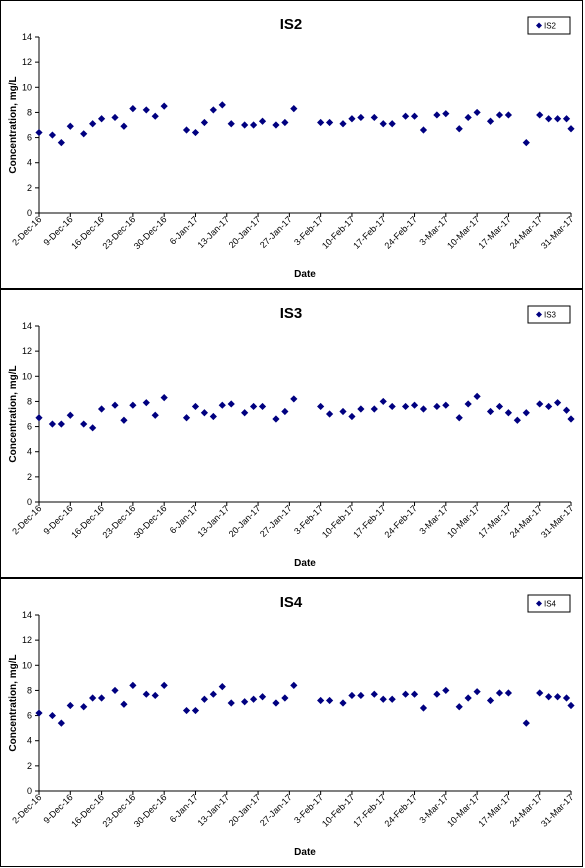 The width and height of the screenshot is (585, 868). I want to click on legend: IS4, so click(549, 603).